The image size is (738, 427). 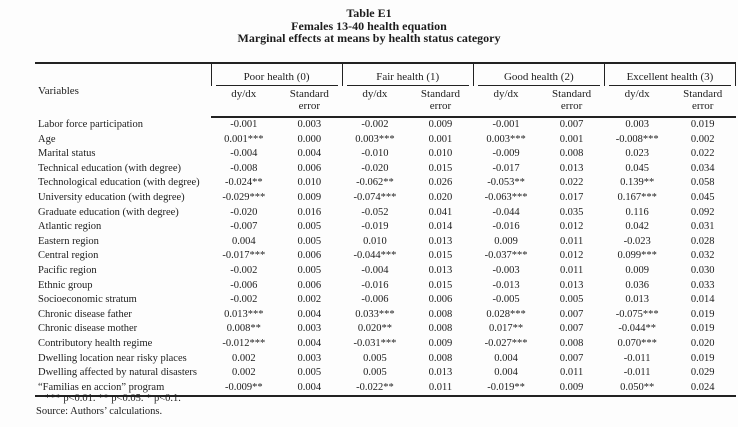 What do you see at coordinates (375, 387) in the screenshot?
I see `dydx-value: -0.022**` at bounding box center [375, 387].